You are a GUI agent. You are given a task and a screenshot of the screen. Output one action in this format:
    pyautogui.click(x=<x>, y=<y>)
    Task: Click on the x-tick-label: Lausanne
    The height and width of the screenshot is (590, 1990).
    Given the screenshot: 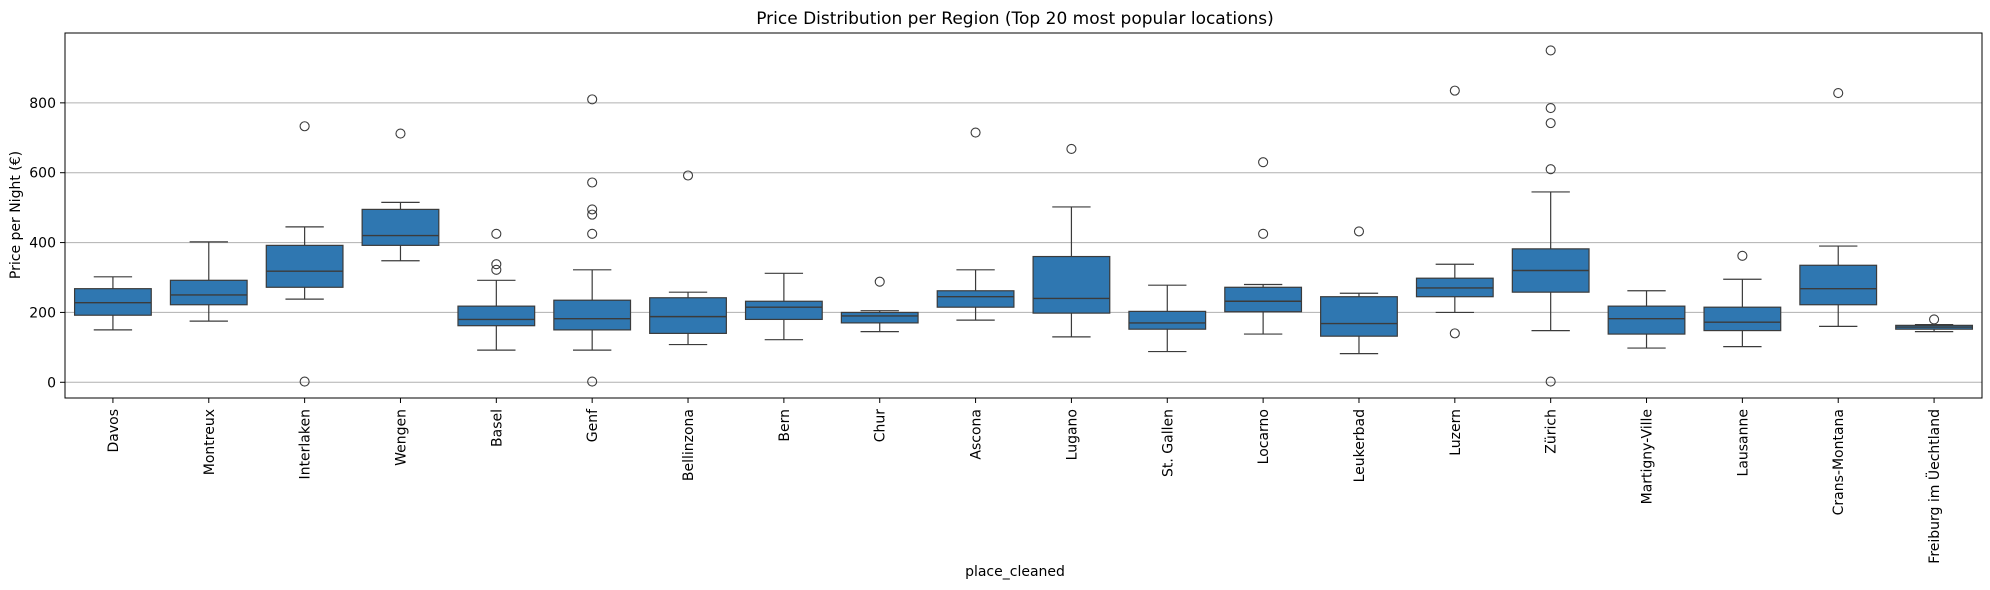 What is the action you would take?
    pyautogui.click(x=1743, y=442)
    